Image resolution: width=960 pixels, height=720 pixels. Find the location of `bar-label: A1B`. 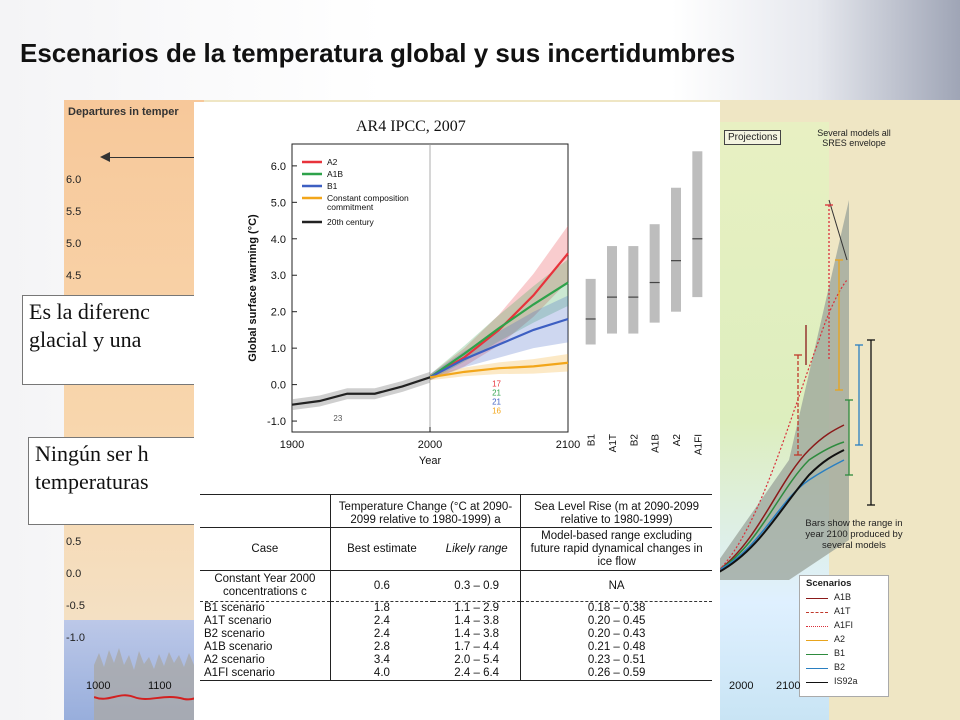

bar-label: A1B is located at coordinates (656, 443).